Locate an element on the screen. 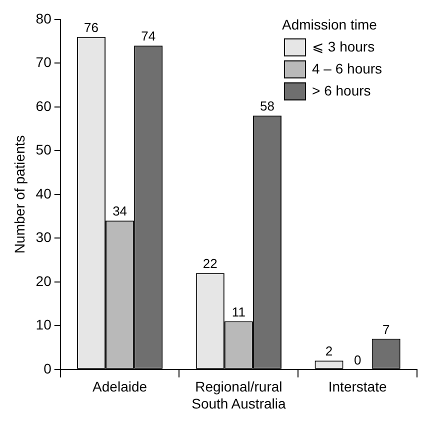 Image resolution: width=431 pixels, height=423 pixels. y-tick-label: 20 is located at coordinates (44, 280).